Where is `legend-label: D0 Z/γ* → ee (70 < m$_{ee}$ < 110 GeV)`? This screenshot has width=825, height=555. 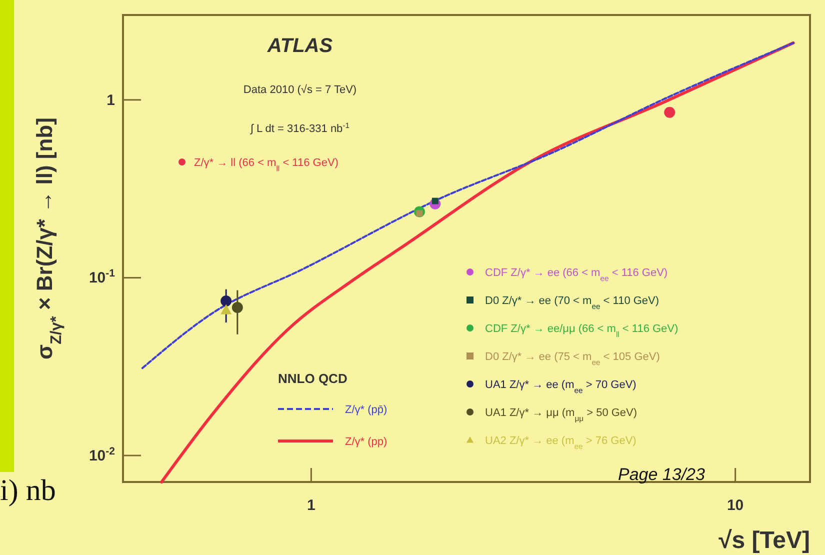
legend-label: D0 Z/γ* → ee (70 < m$_{ee}$ < 110 GeV) is located at coordinates (572, 302).